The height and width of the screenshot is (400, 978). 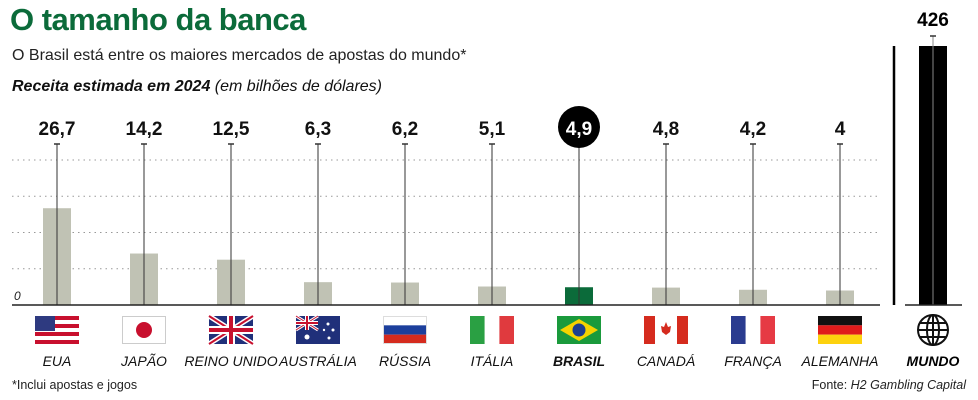 What do you see at coordinates (158, 19) in the screenshot?
I see `chart-title: O tamanho da banca` at bounding box center [158, 19].